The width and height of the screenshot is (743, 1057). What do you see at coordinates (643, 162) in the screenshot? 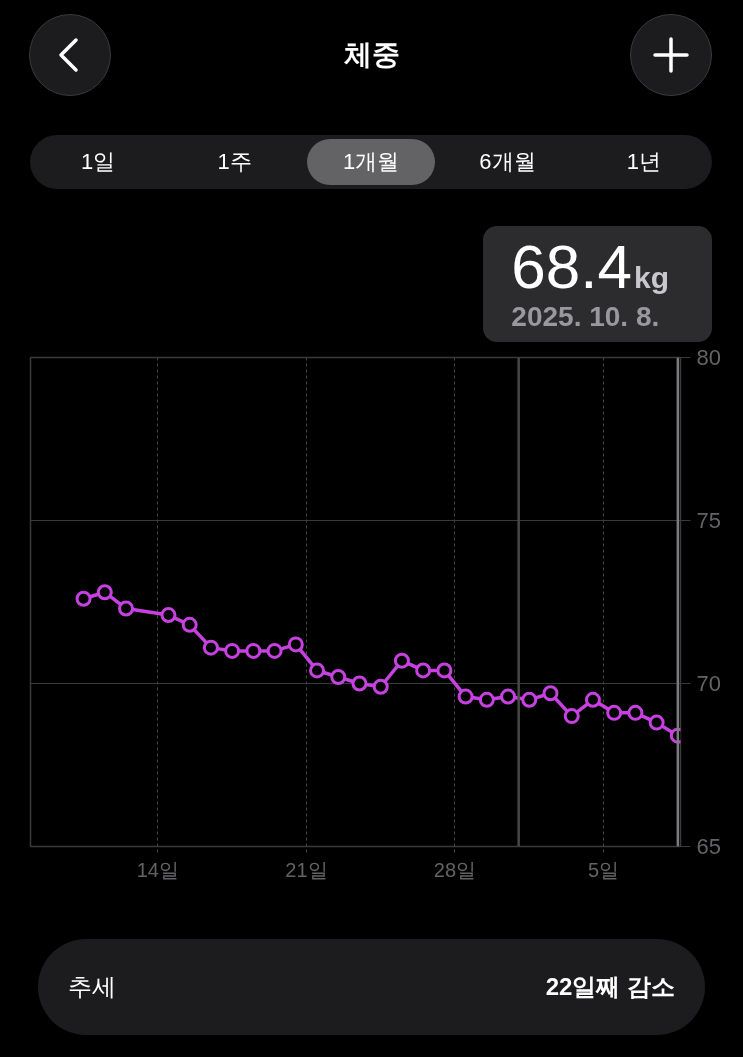
I see `text: 1년` at bounding box center [643, 162].